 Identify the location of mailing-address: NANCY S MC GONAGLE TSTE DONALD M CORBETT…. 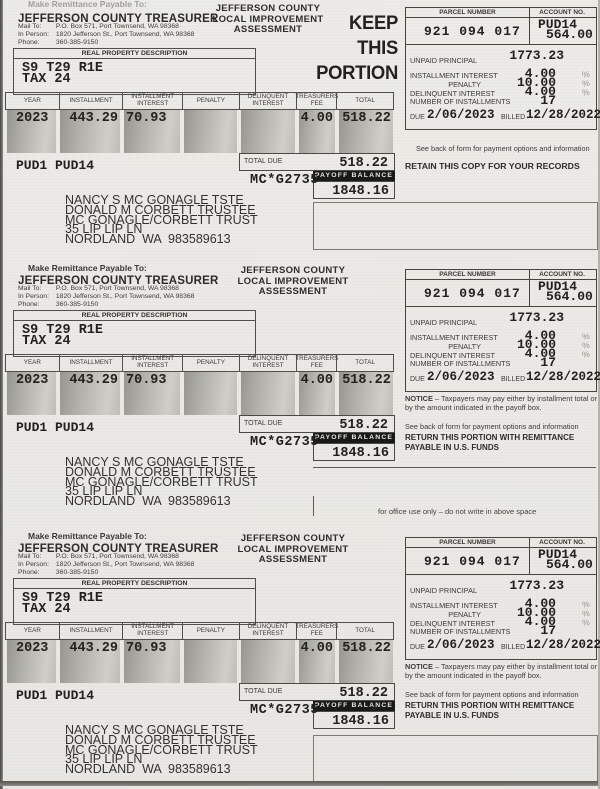
(161, 749).